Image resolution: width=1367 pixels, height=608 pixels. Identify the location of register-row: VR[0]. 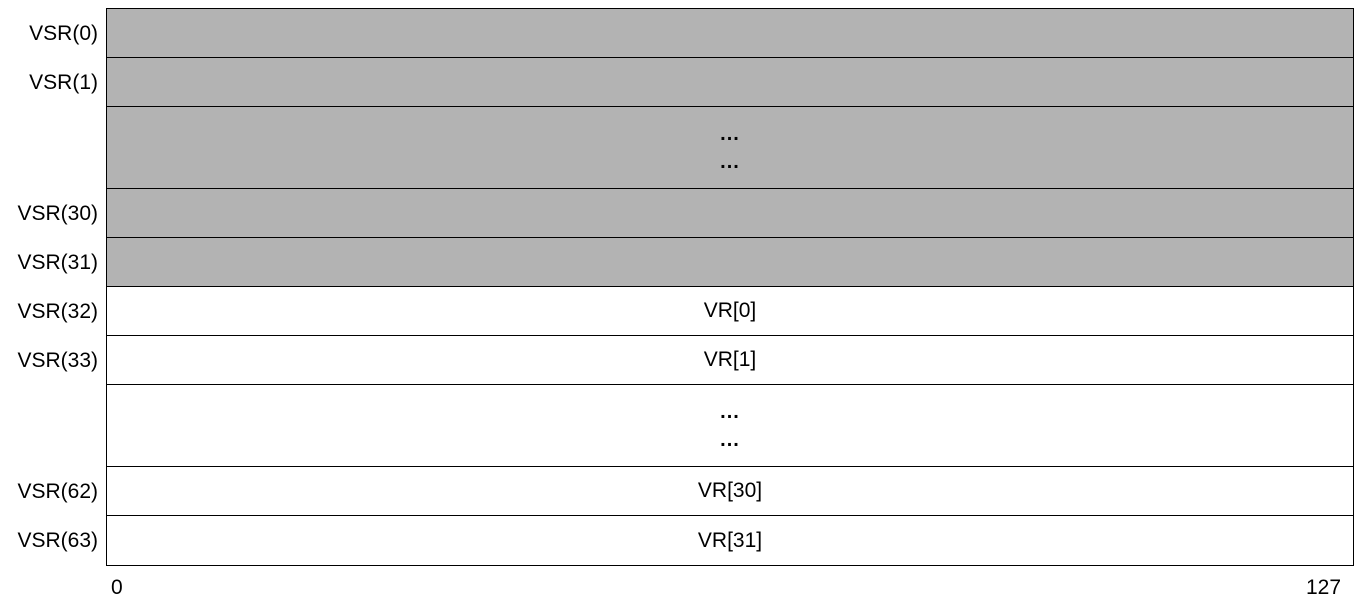
(730, 311).